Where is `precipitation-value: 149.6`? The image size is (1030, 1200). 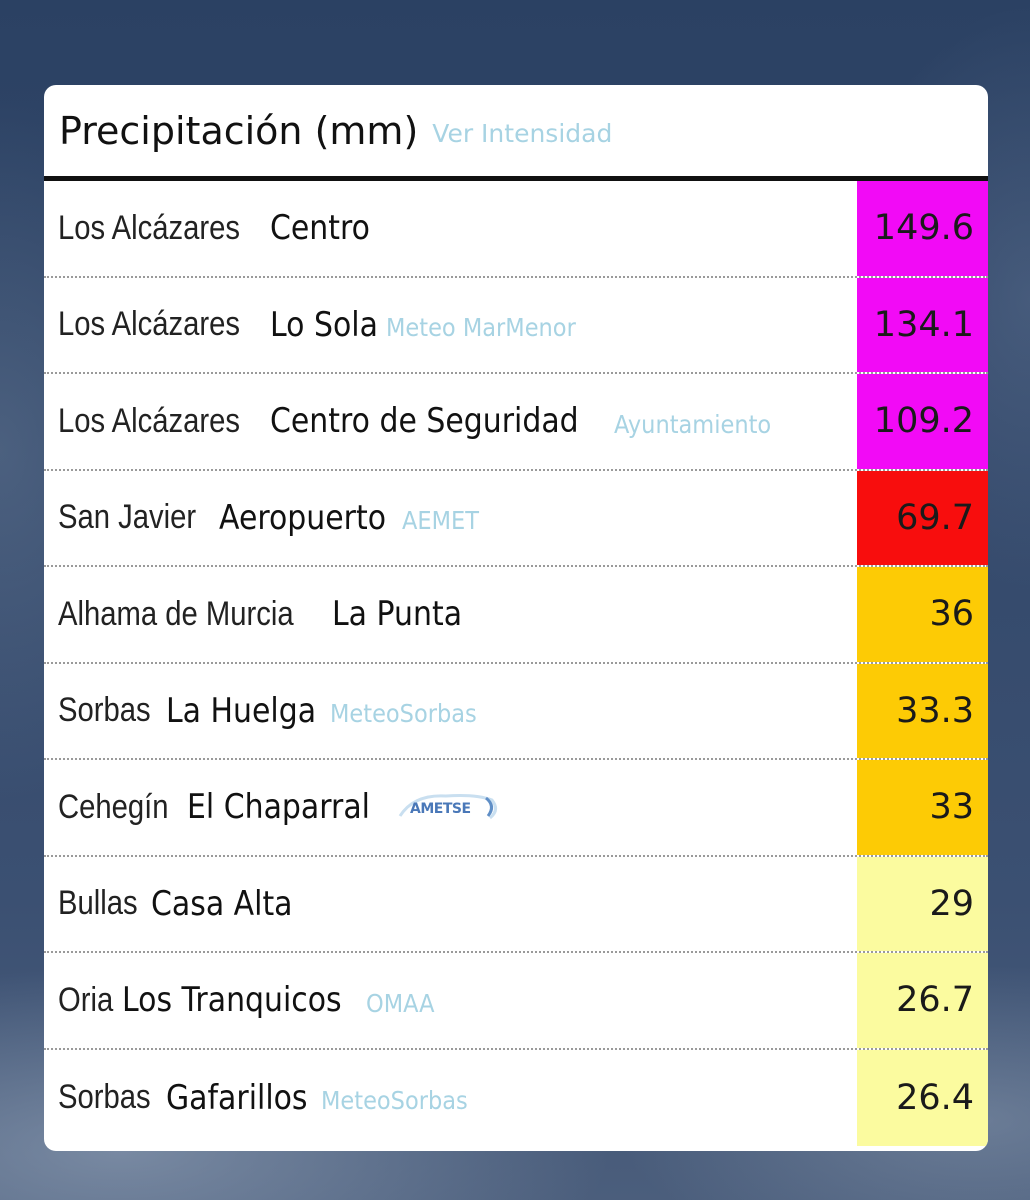 precipitation-value: 149.6 is located at coordinates (922, 228).